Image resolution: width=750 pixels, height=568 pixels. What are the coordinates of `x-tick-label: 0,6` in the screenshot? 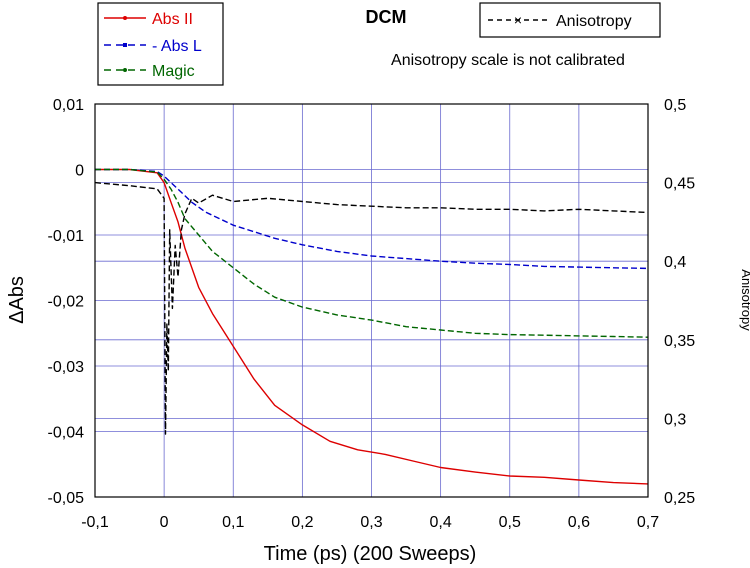 It's located at (579, 522).